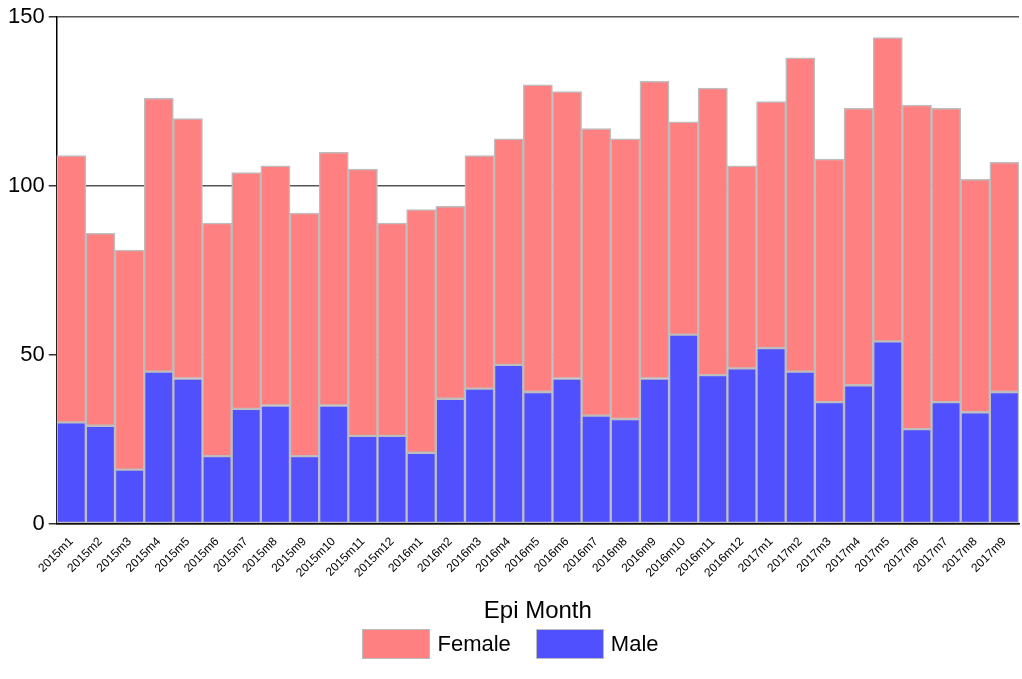  I want to click on legend-label: Female, so click(474, 644).